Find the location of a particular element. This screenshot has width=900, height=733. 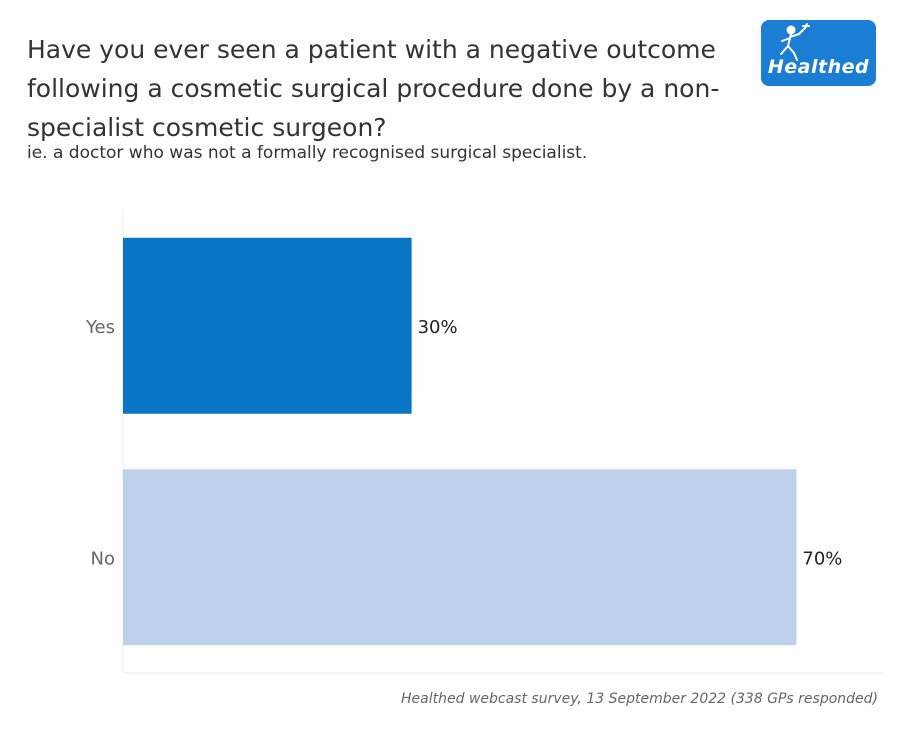

hermes-figure-icon is located at coordinates (795, 42).